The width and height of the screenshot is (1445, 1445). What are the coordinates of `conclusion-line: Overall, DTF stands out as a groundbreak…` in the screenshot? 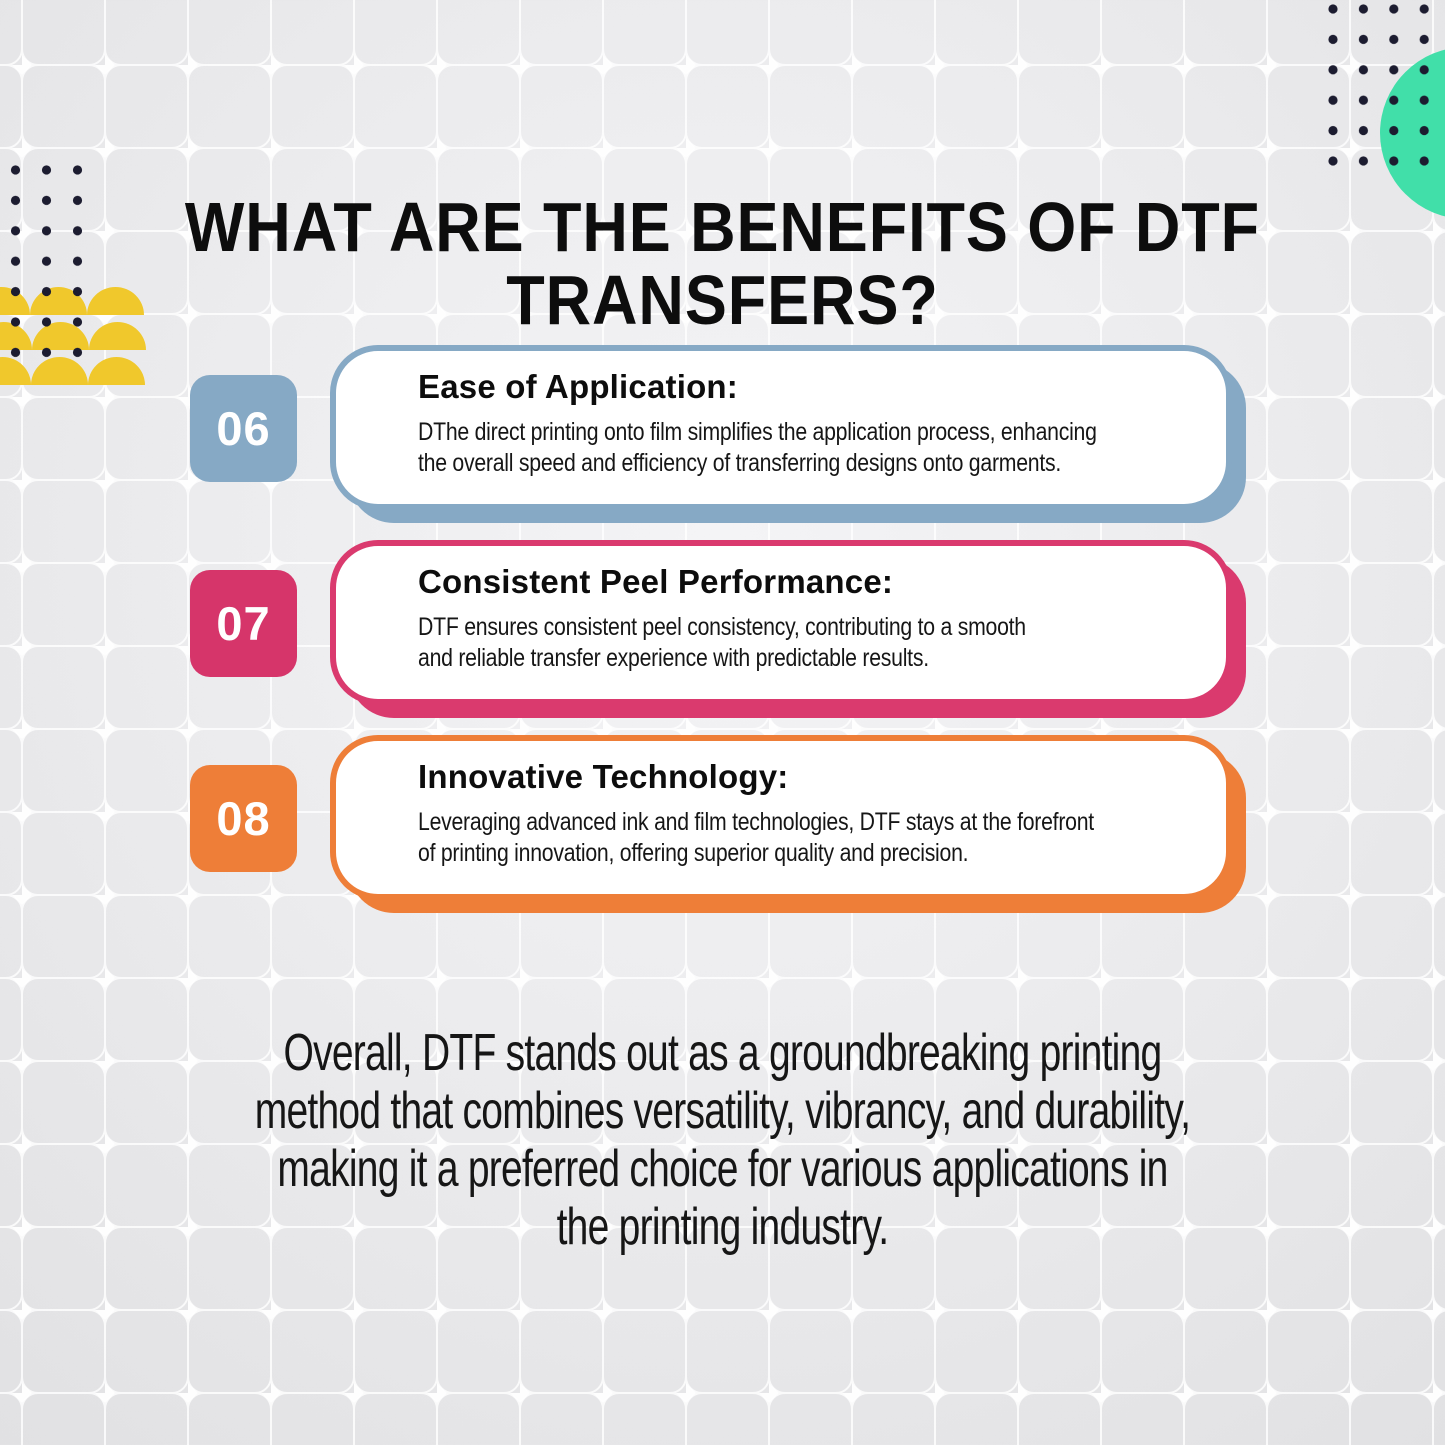 It's located at (723, 1053).